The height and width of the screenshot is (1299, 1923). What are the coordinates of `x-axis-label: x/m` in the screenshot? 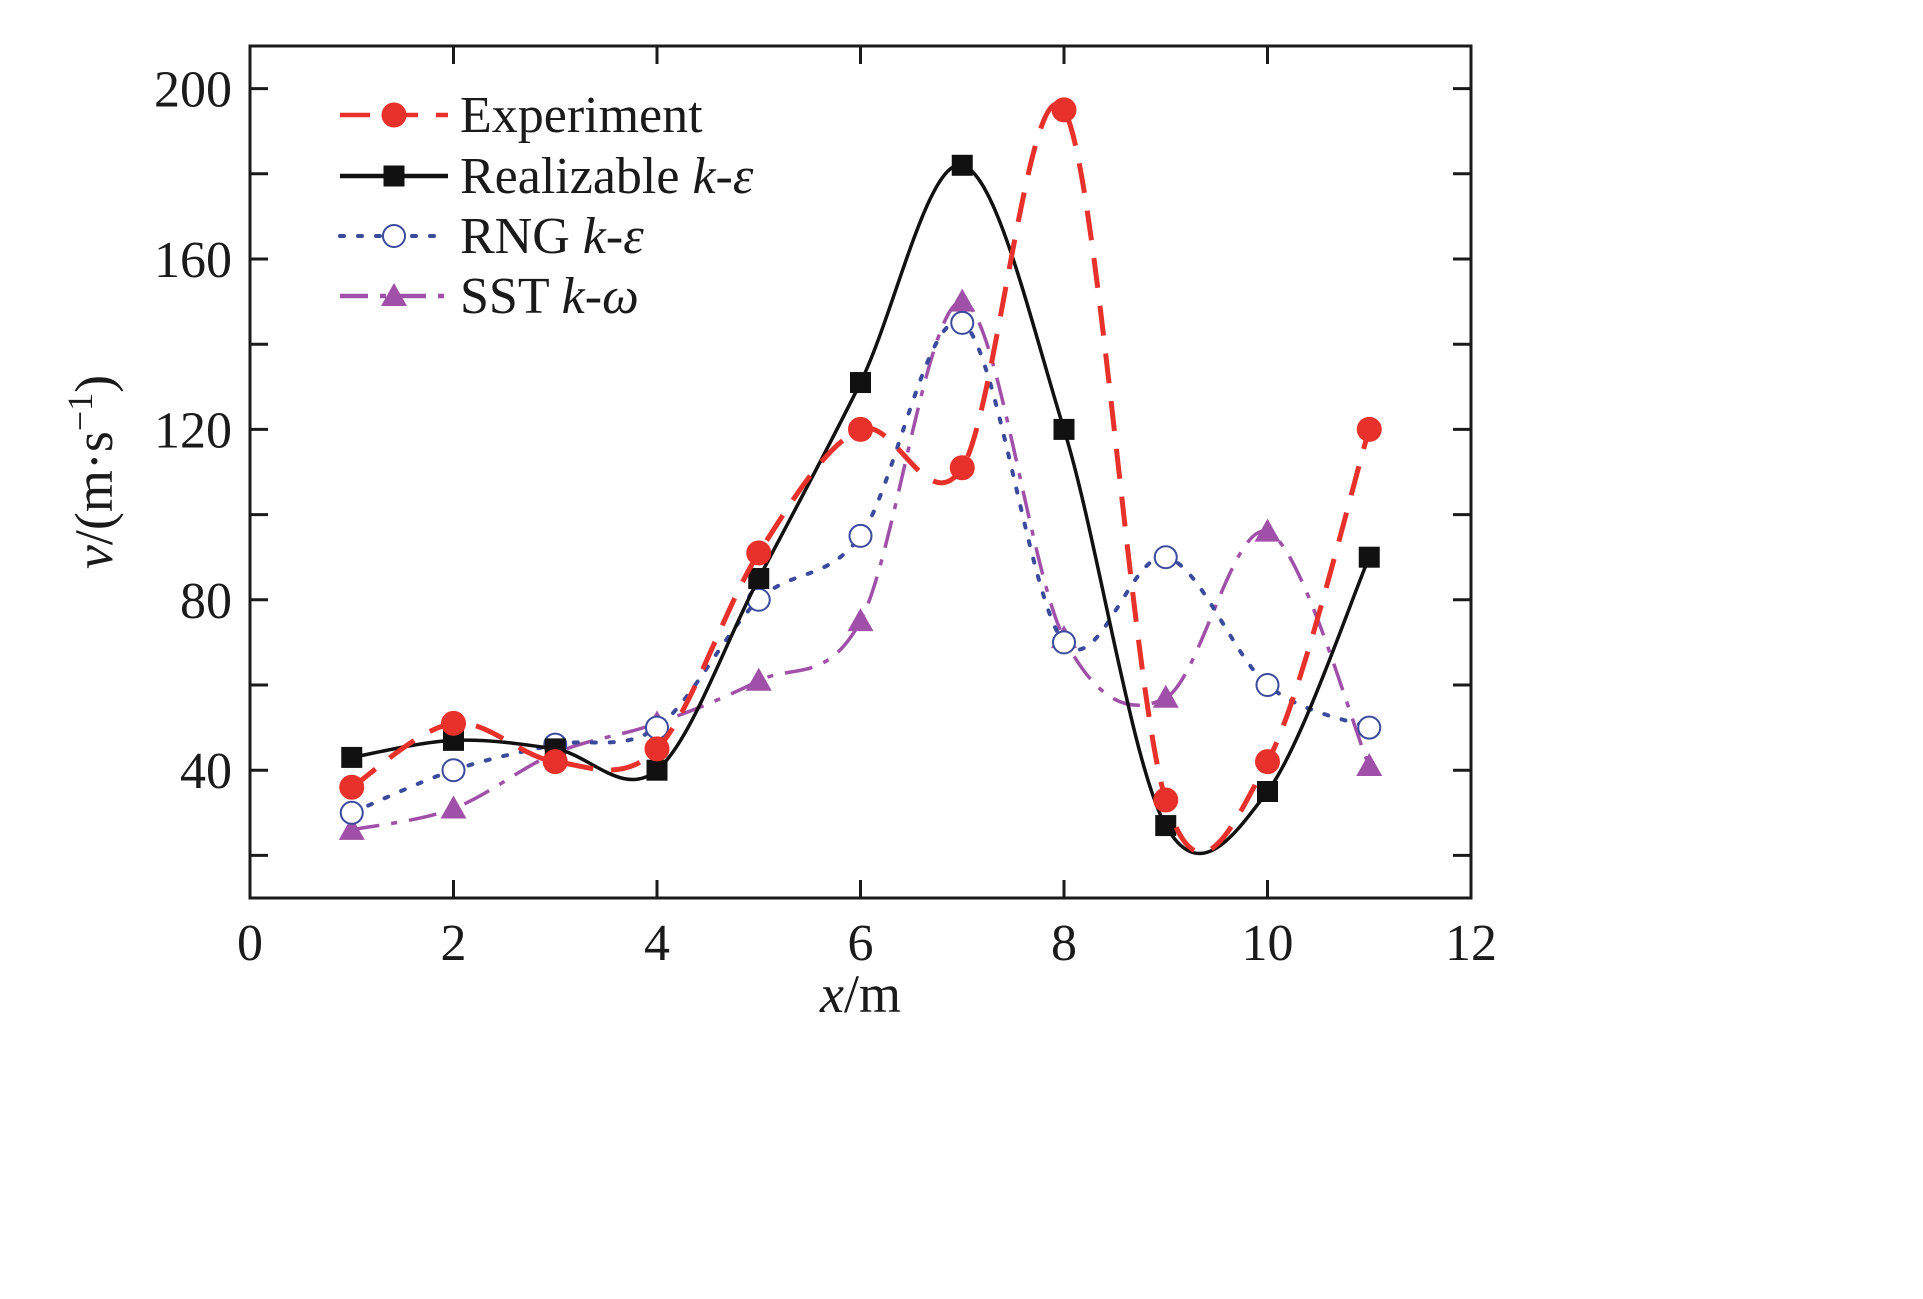 It's located at (860, 994).